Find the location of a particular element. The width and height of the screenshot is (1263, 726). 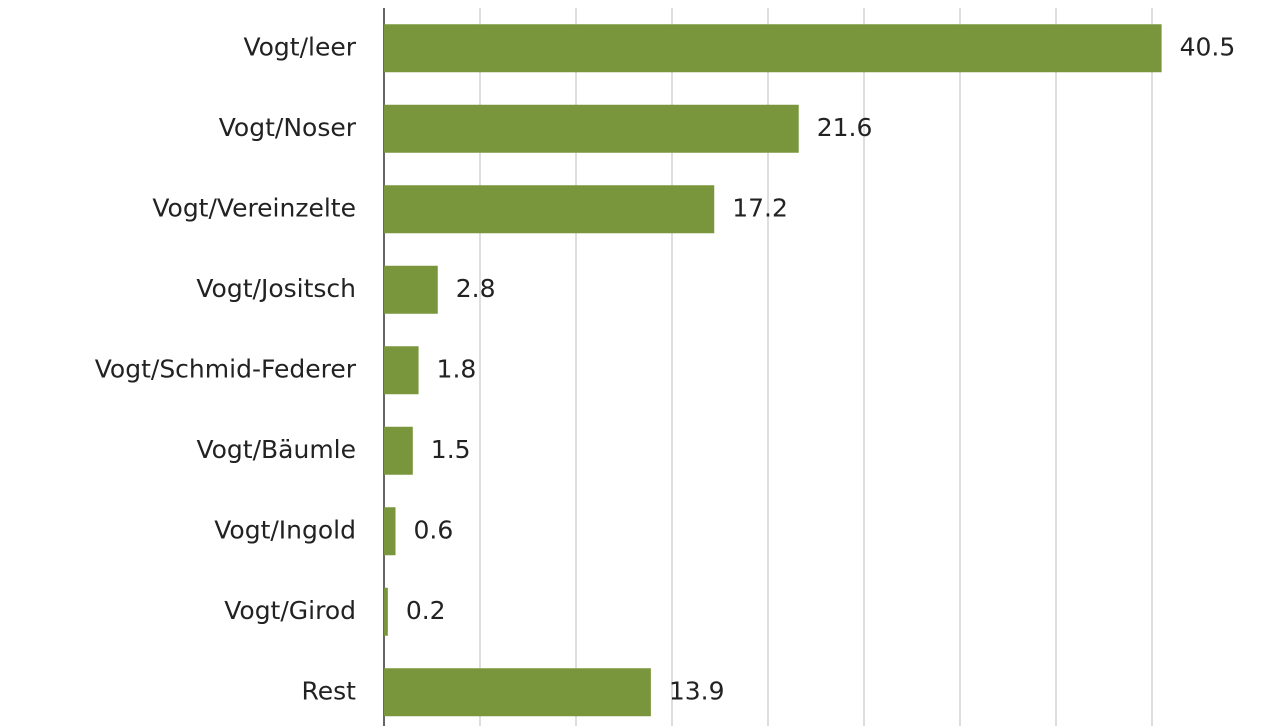

y-tick-label: Vogt/Schmid-Federer is located at coordinates (226, 368).